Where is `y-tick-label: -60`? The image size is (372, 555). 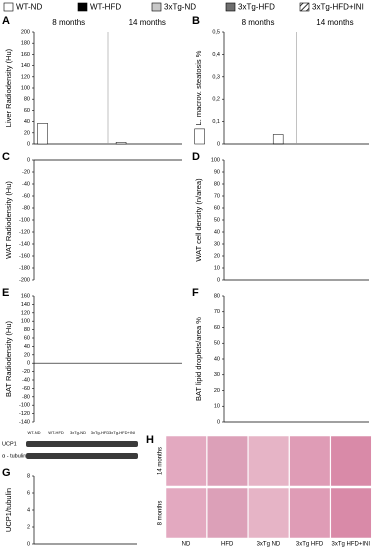 y-tick-label: -60 is located at coordinates (26, 389).